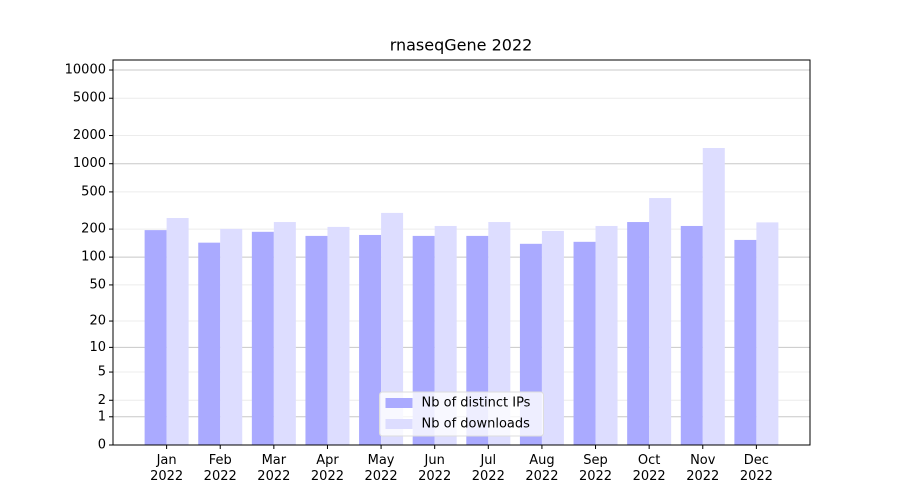 This screenshot has width=900, height=500. I want to click on x-tick-label: Apr 2022, so click(327, 468).